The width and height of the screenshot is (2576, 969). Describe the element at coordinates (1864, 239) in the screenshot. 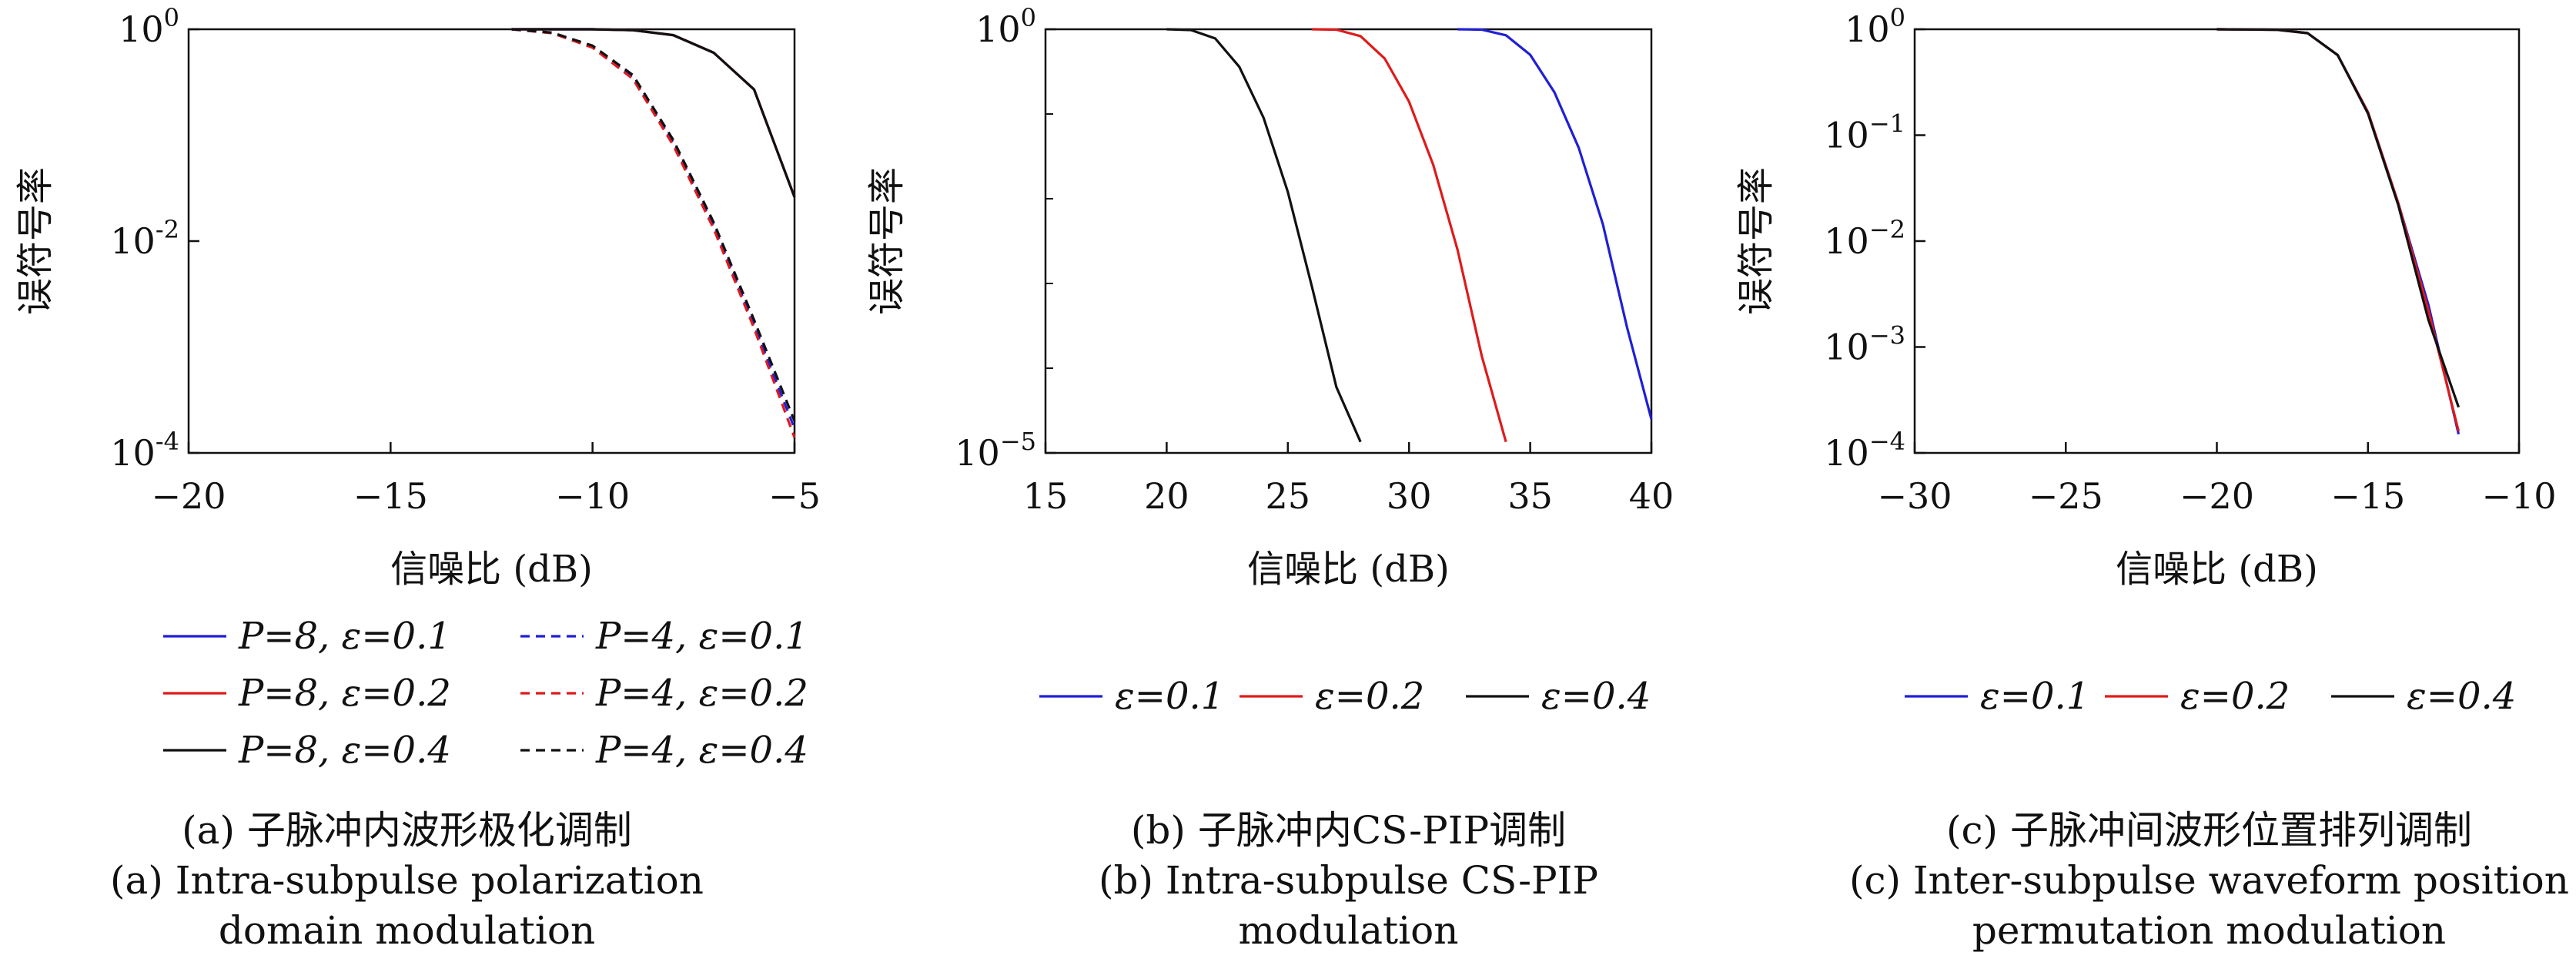

I see `y-tick-label: 10⁻²` at that location.